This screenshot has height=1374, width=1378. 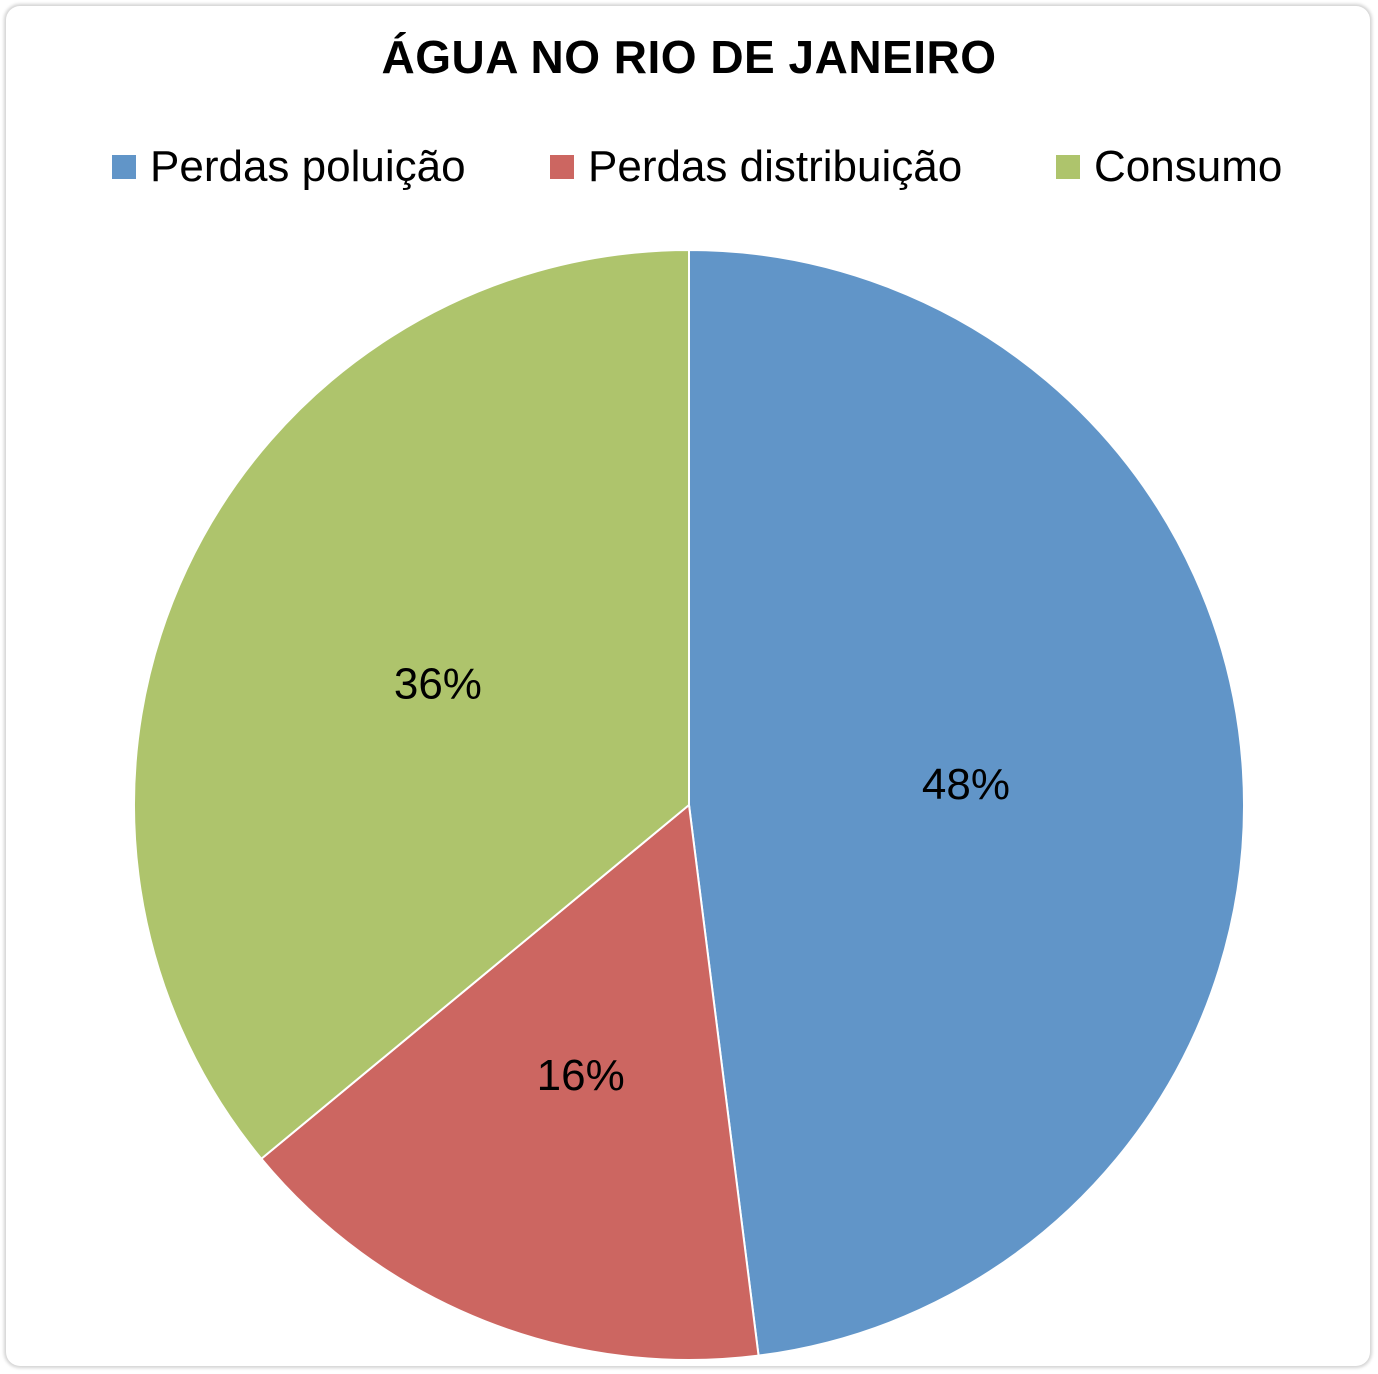 I want to click on legend-label-consumo: Consumo, so click(x=1188, y=166).